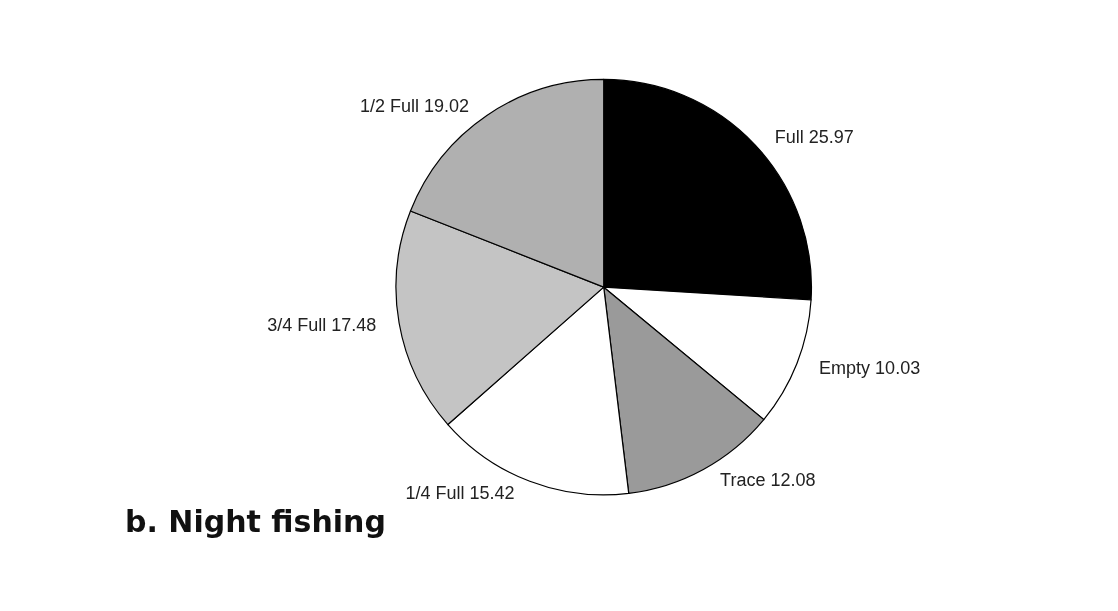 This screenshot has height=611, width=1118. I want to click on data-label: 19.02, so click(447, 105).